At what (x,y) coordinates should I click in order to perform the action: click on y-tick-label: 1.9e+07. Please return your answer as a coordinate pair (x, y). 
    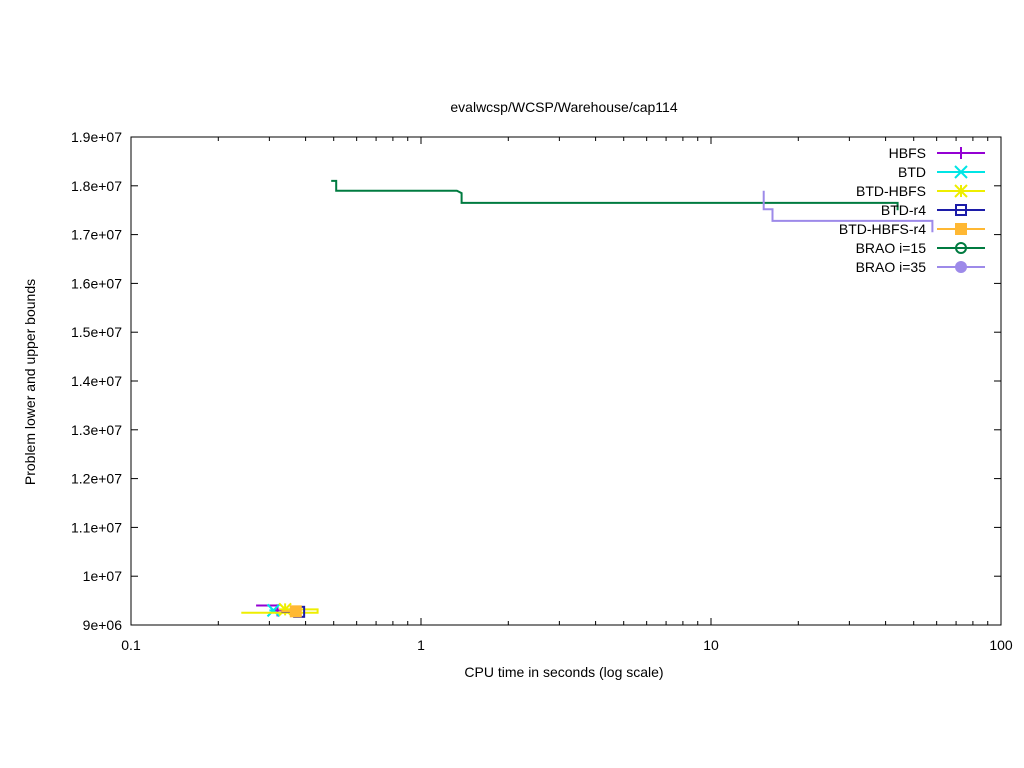
    Looking at the image, I should click on (96, 137).